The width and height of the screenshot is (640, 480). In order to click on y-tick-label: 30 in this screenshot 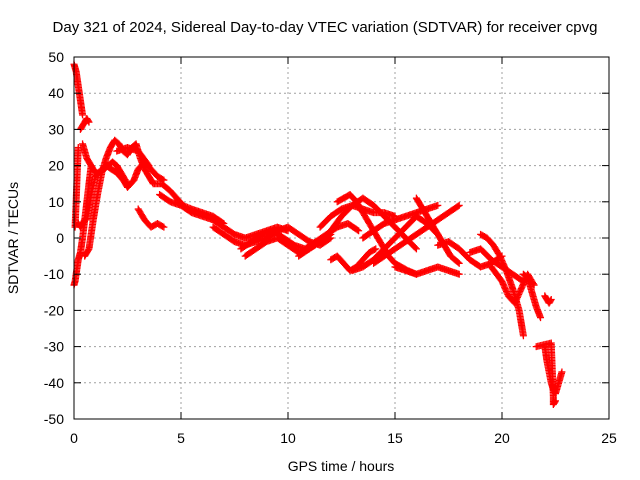, I will do `click(56, 129)`.